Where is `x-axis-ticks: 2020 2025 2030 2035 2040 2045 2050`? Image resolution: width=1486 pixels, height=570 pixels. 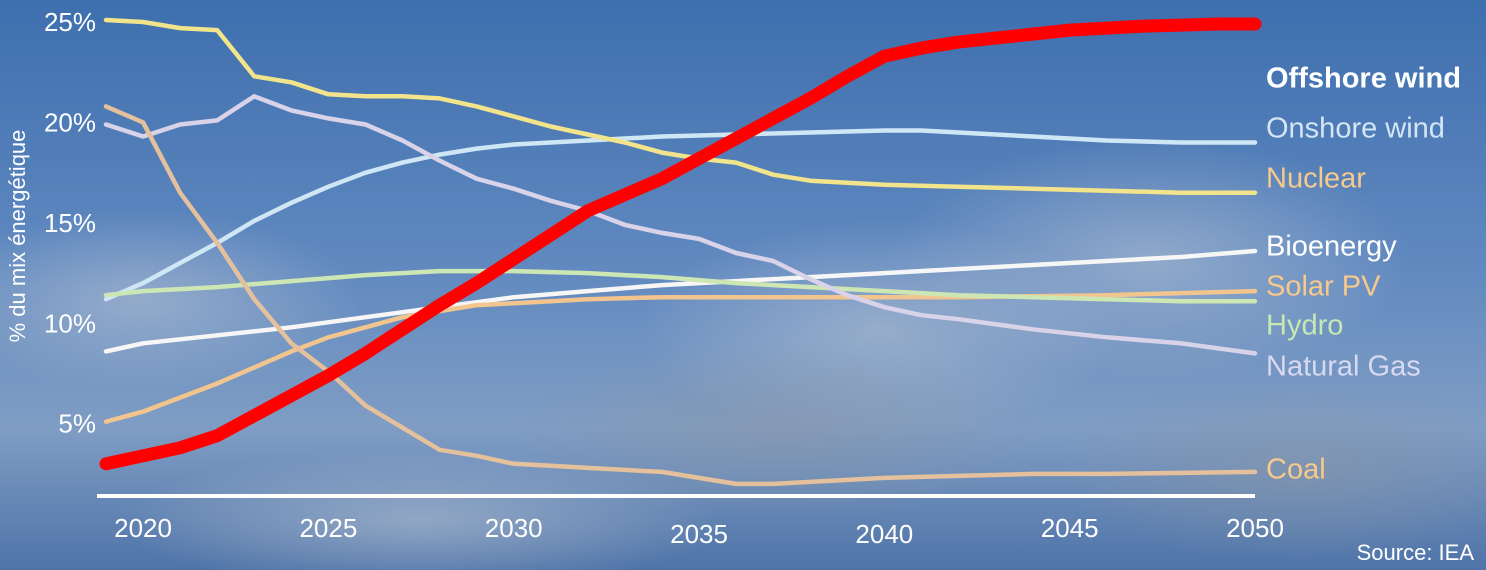
x-axis-ticks: 2020 2025 2030 2035 2040 2045 2050 is located at coordinates (699, 531).